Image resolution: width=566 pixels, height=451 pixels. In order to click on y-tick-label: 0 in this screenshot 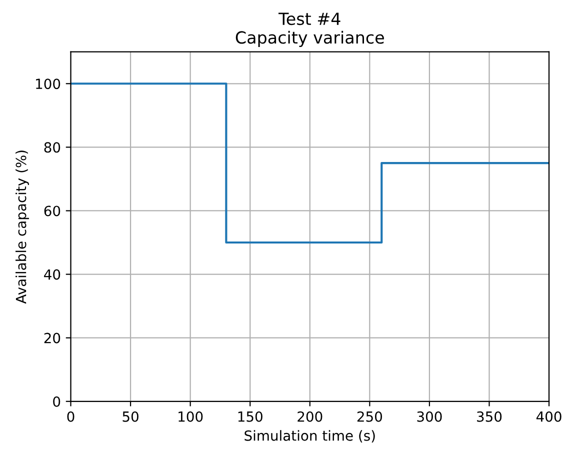, I will do `click(56, 401)`.